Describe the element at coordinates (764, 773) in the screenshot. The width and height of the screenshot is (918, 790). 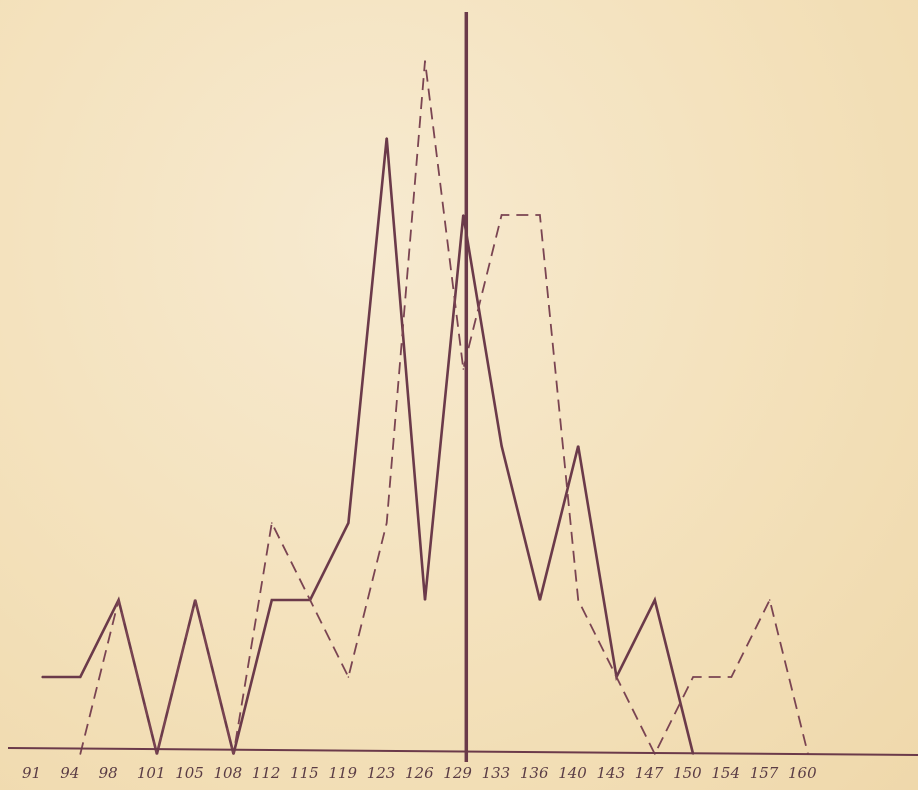
I see `x-tick-label-157: 157` at that location.